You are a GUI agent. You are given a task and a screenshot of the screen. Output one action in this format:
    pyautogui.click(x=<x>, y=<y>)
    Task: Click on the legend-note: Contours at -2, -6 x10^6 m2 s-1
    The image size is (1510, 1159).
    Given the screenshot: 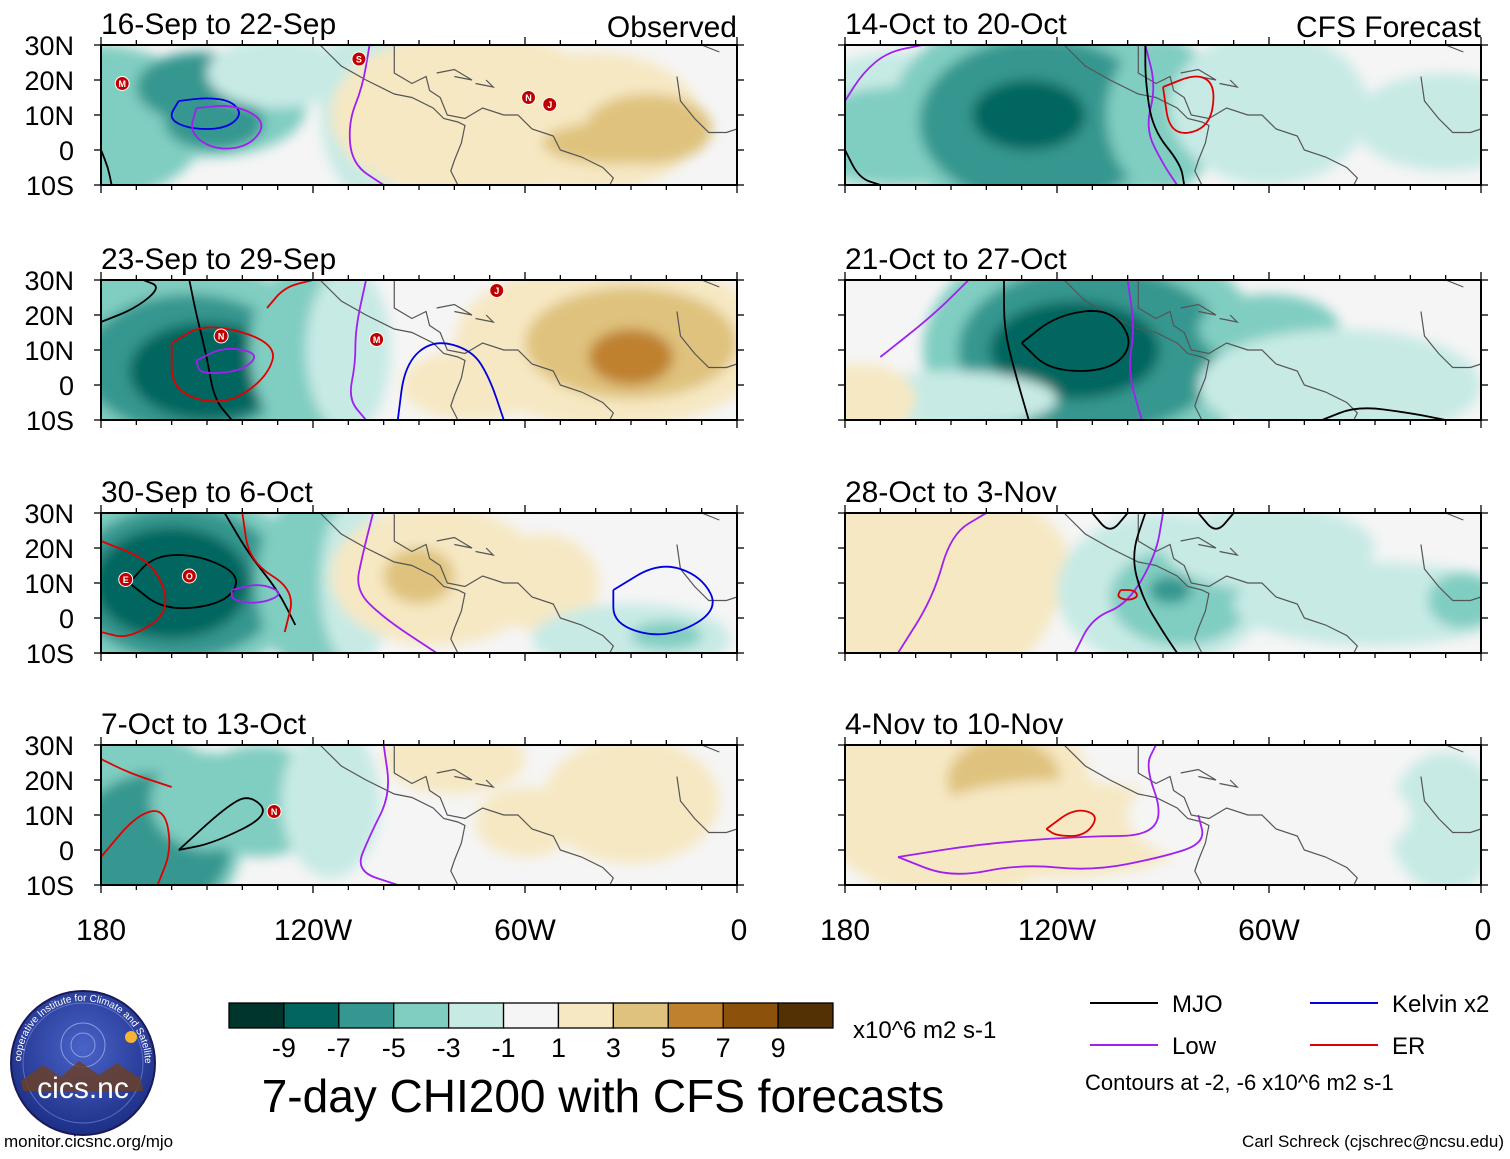 What is the action you would take?
    pyautogui.click(x=1239, y=1082)
    